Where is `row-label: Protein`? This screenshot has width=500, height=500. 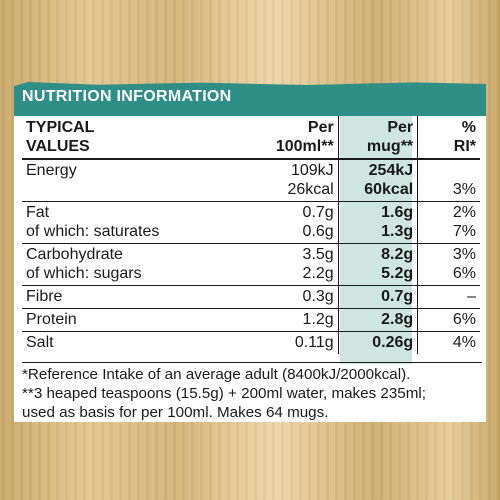 row-label: Protein is located at coordinates (137, 320).